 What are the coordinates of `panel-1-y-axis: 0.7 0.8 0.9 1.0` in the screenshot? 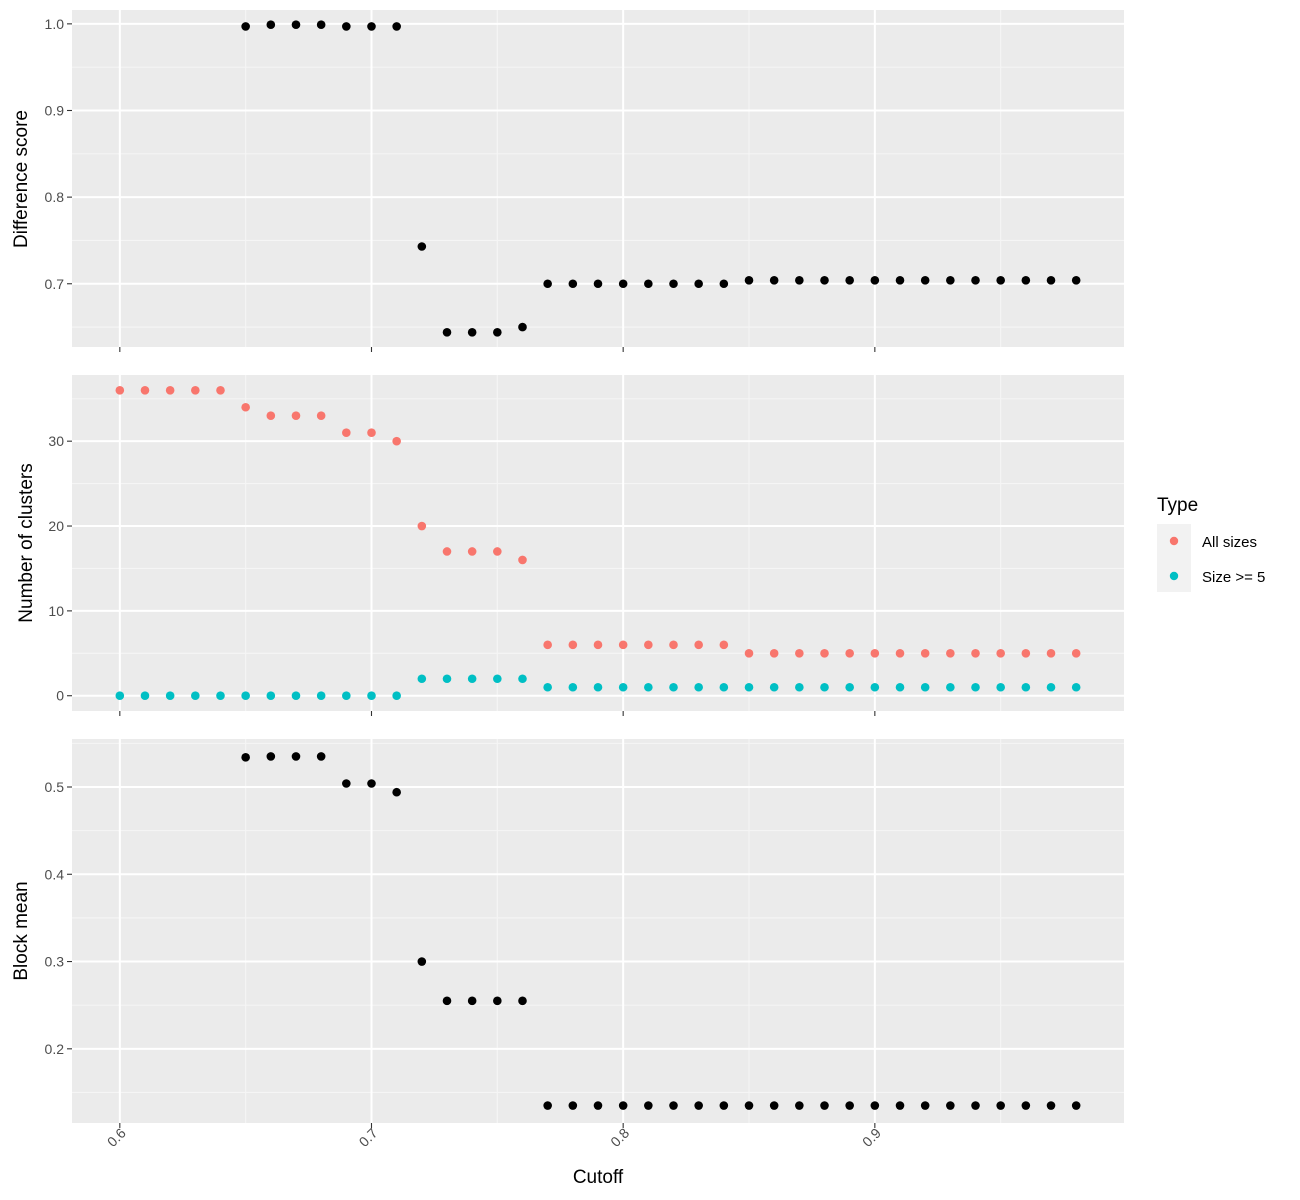 It's located at (58, 154).